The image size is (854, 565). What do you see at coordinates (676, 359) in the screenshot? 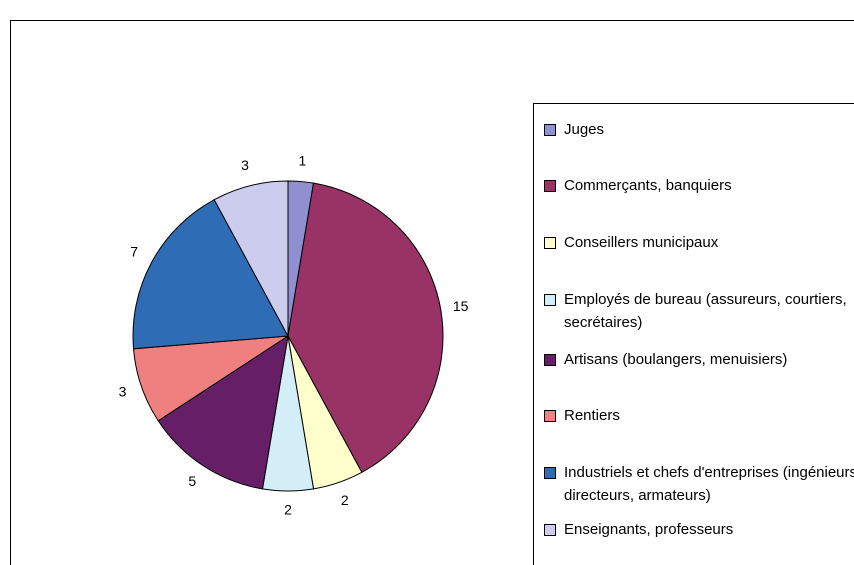
I see `legend-label: Artisans (boulangers, menuisiers)` at bounding box center [676, 359].